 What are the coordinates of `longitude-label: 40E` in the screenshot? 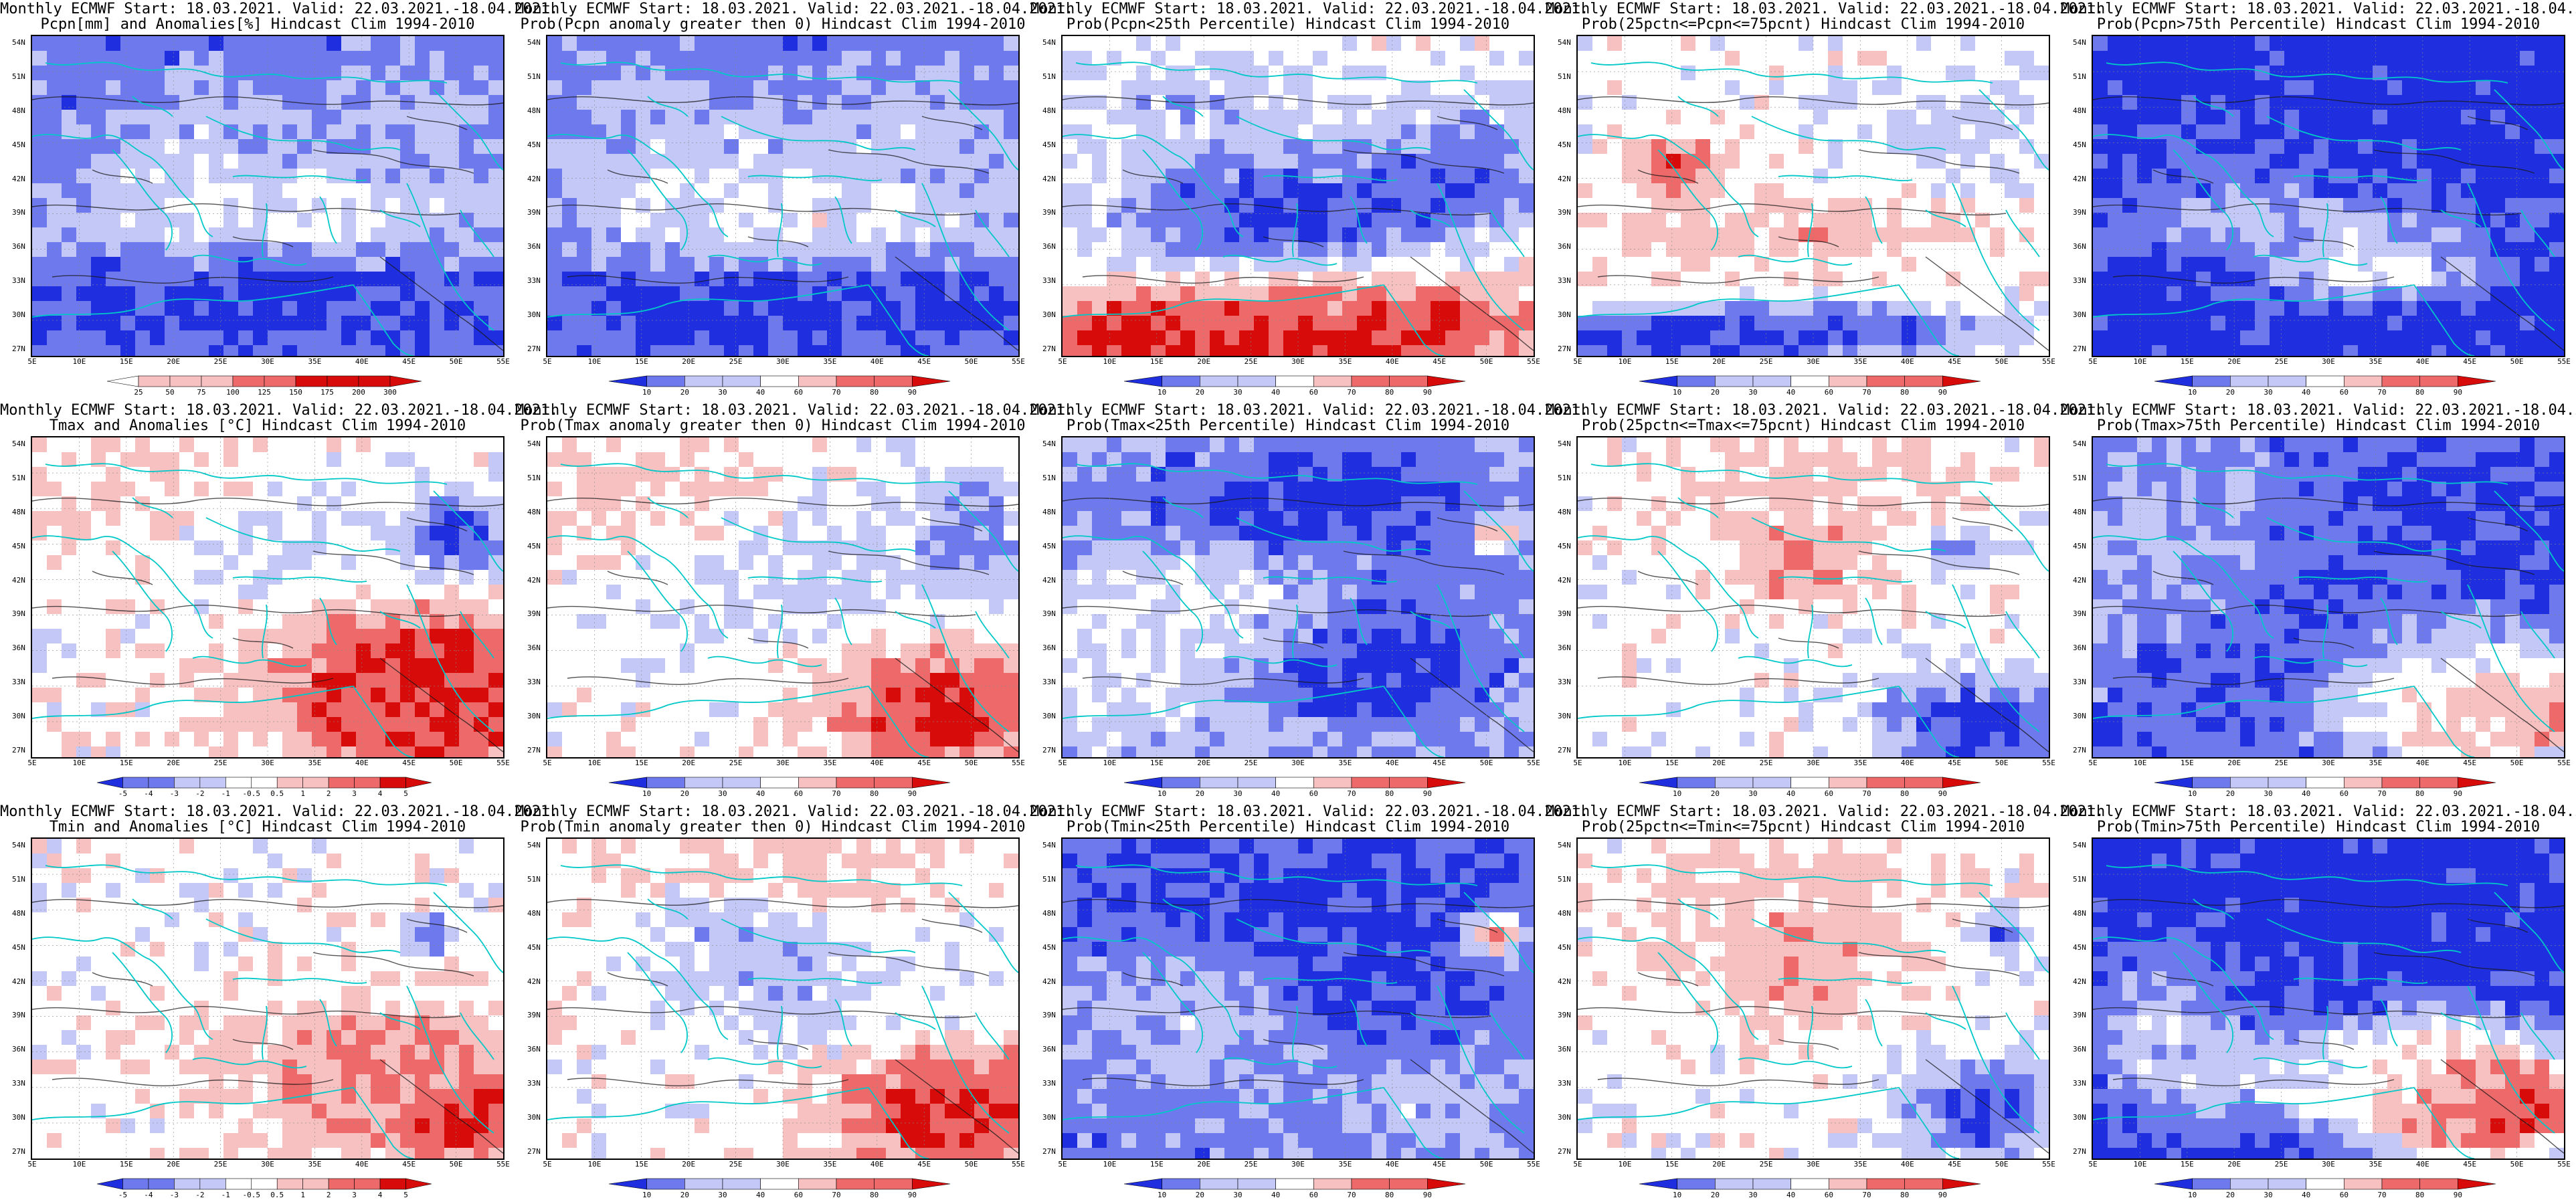 It's located at (2422, 763).